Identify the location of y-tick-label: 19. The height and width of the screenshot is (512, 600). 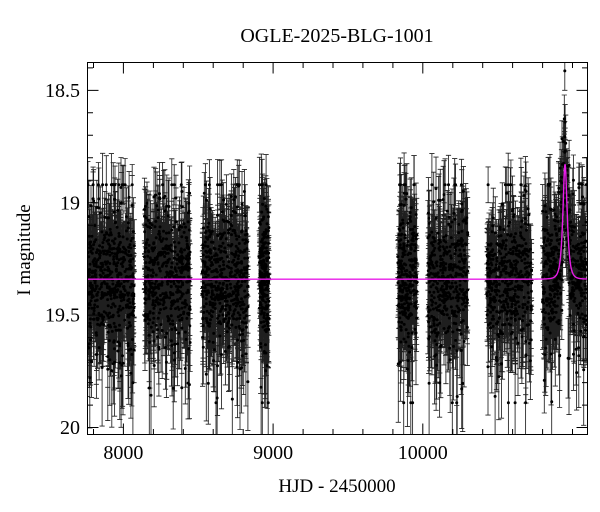
(70, 203).